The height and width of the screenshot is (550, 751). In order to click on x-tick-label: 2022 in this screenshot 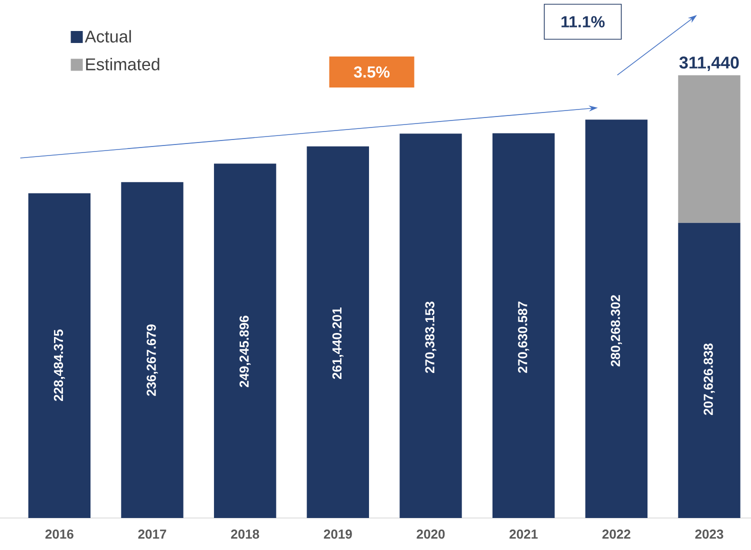, I will do `click(616, 534)`.